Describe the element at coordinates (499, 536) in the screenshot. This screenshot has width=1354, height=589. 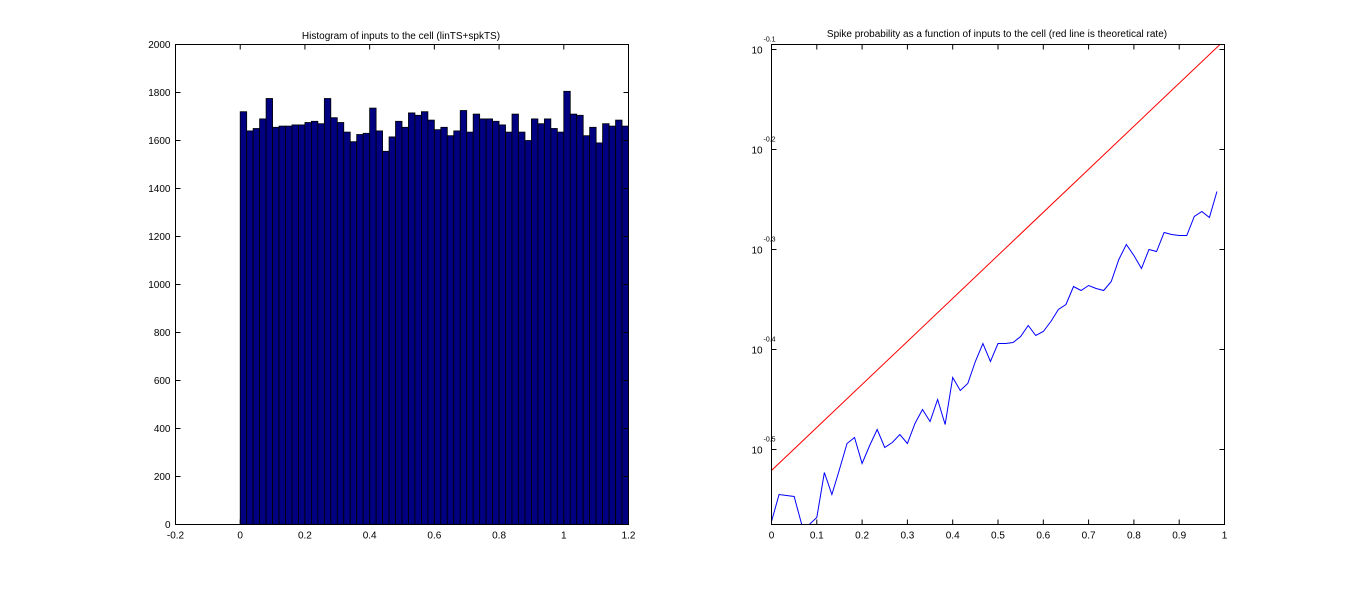
I see `histogram-x-tick-label: 0.8` at that location.